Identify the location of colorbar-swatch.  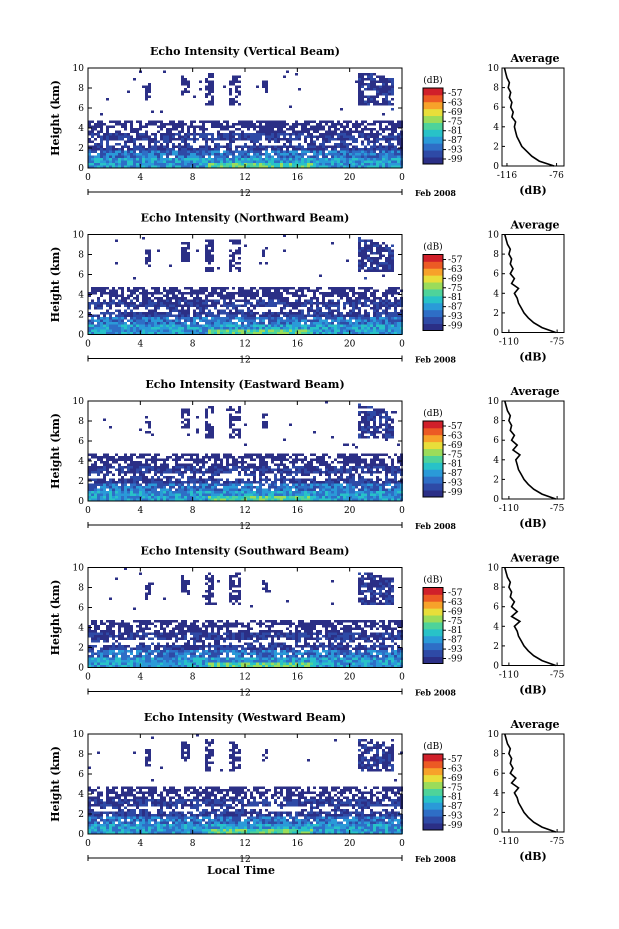
(433, 105).